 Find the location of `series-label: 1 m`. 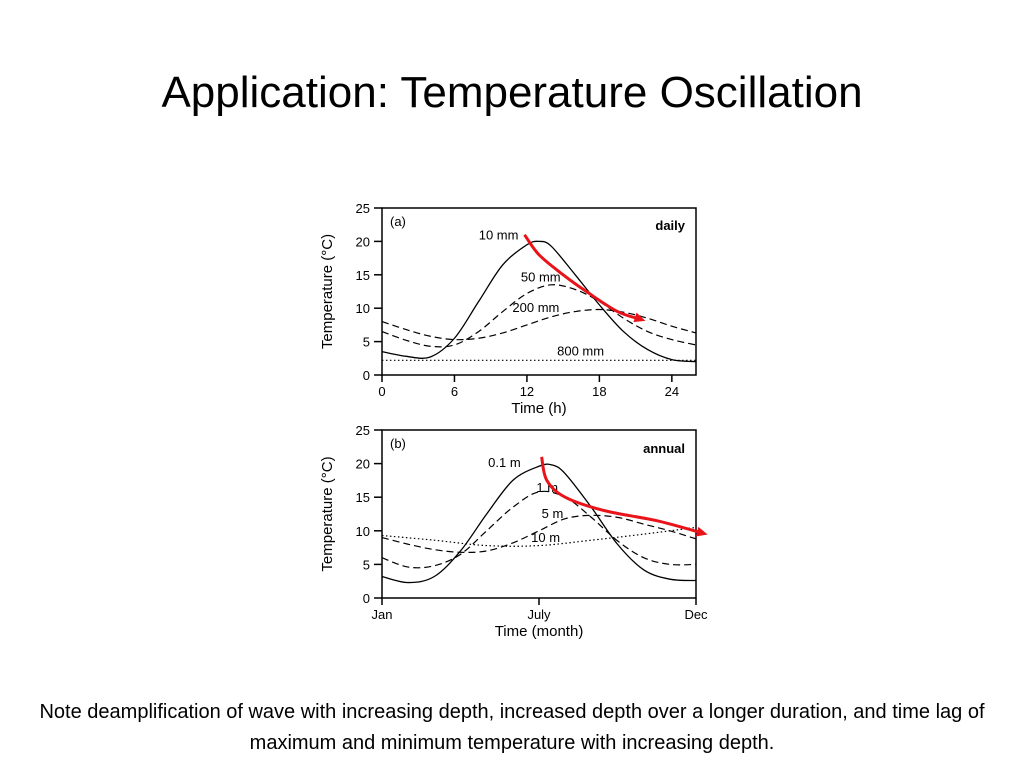

series-label: 1 m is located at coordinates (547, 487).